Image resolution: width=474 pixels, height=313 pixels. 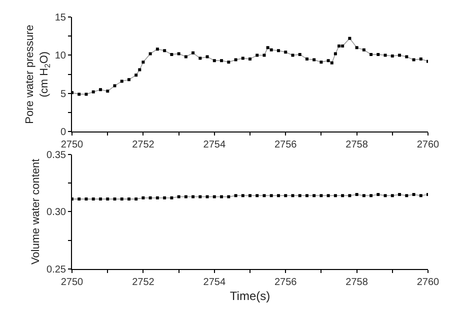 I want to click on y-tick-label: 10, so click(x=60, y=56).